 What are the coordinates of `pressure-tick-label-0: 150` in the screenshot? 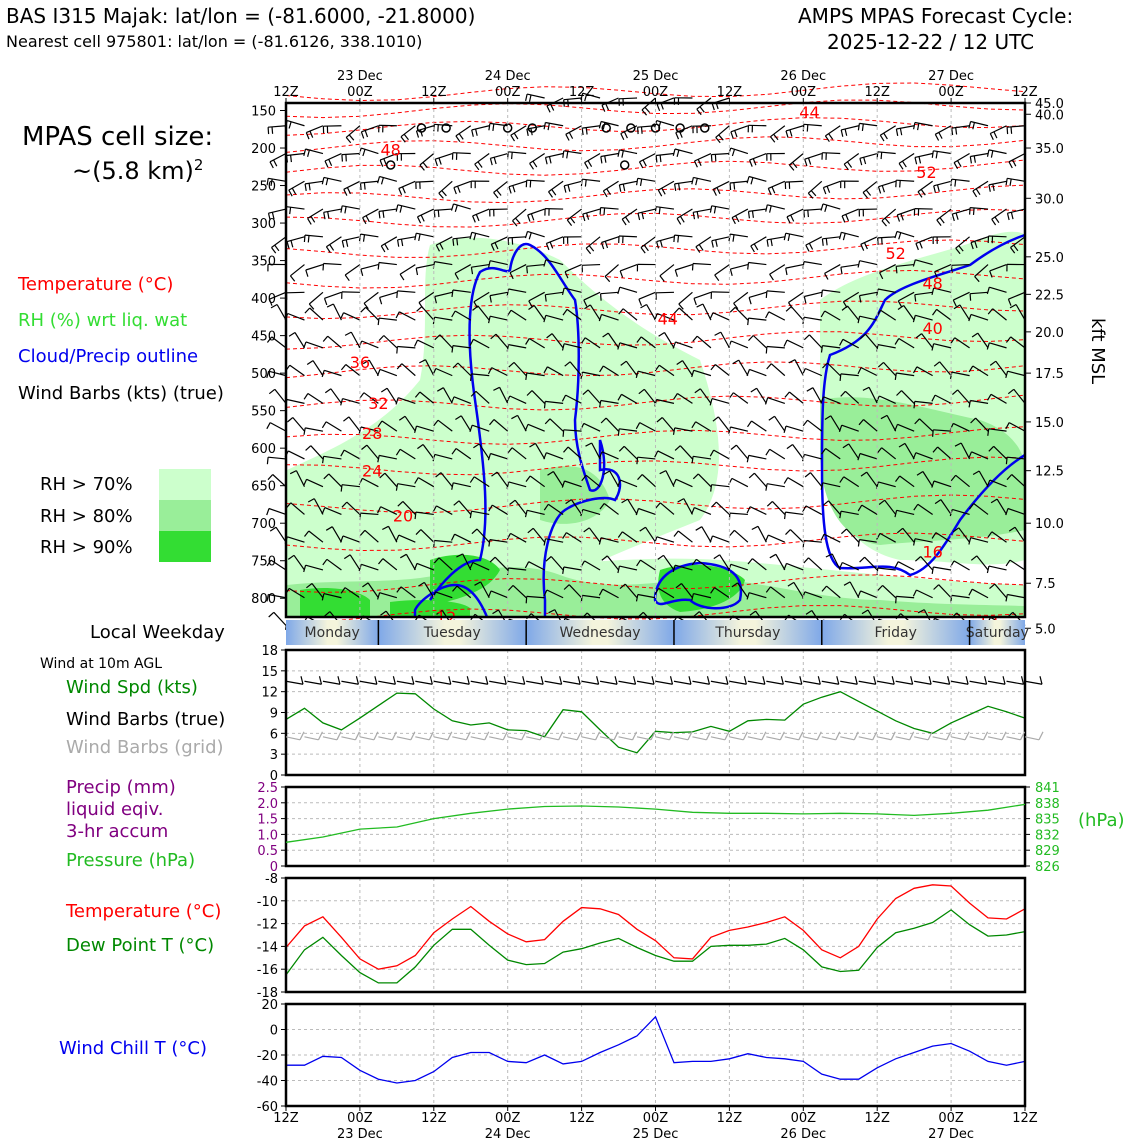 It's located at (263, 112).